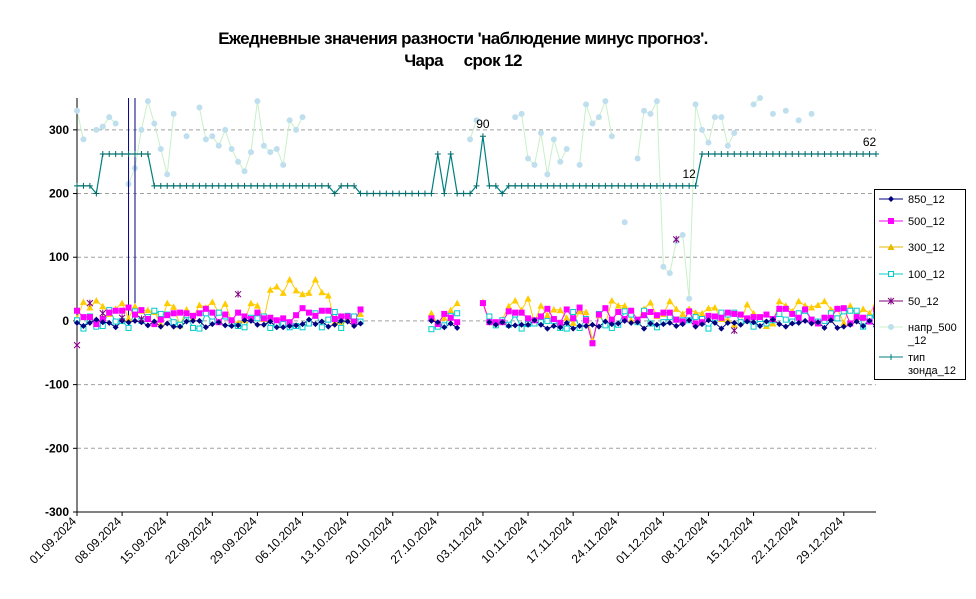 This screenshot has height=599, width=976. What do you see at coordinates (233, 540) in the screenshot?
I see `x-tick-label: 29.09.2024` at bounding box center [233, 540].